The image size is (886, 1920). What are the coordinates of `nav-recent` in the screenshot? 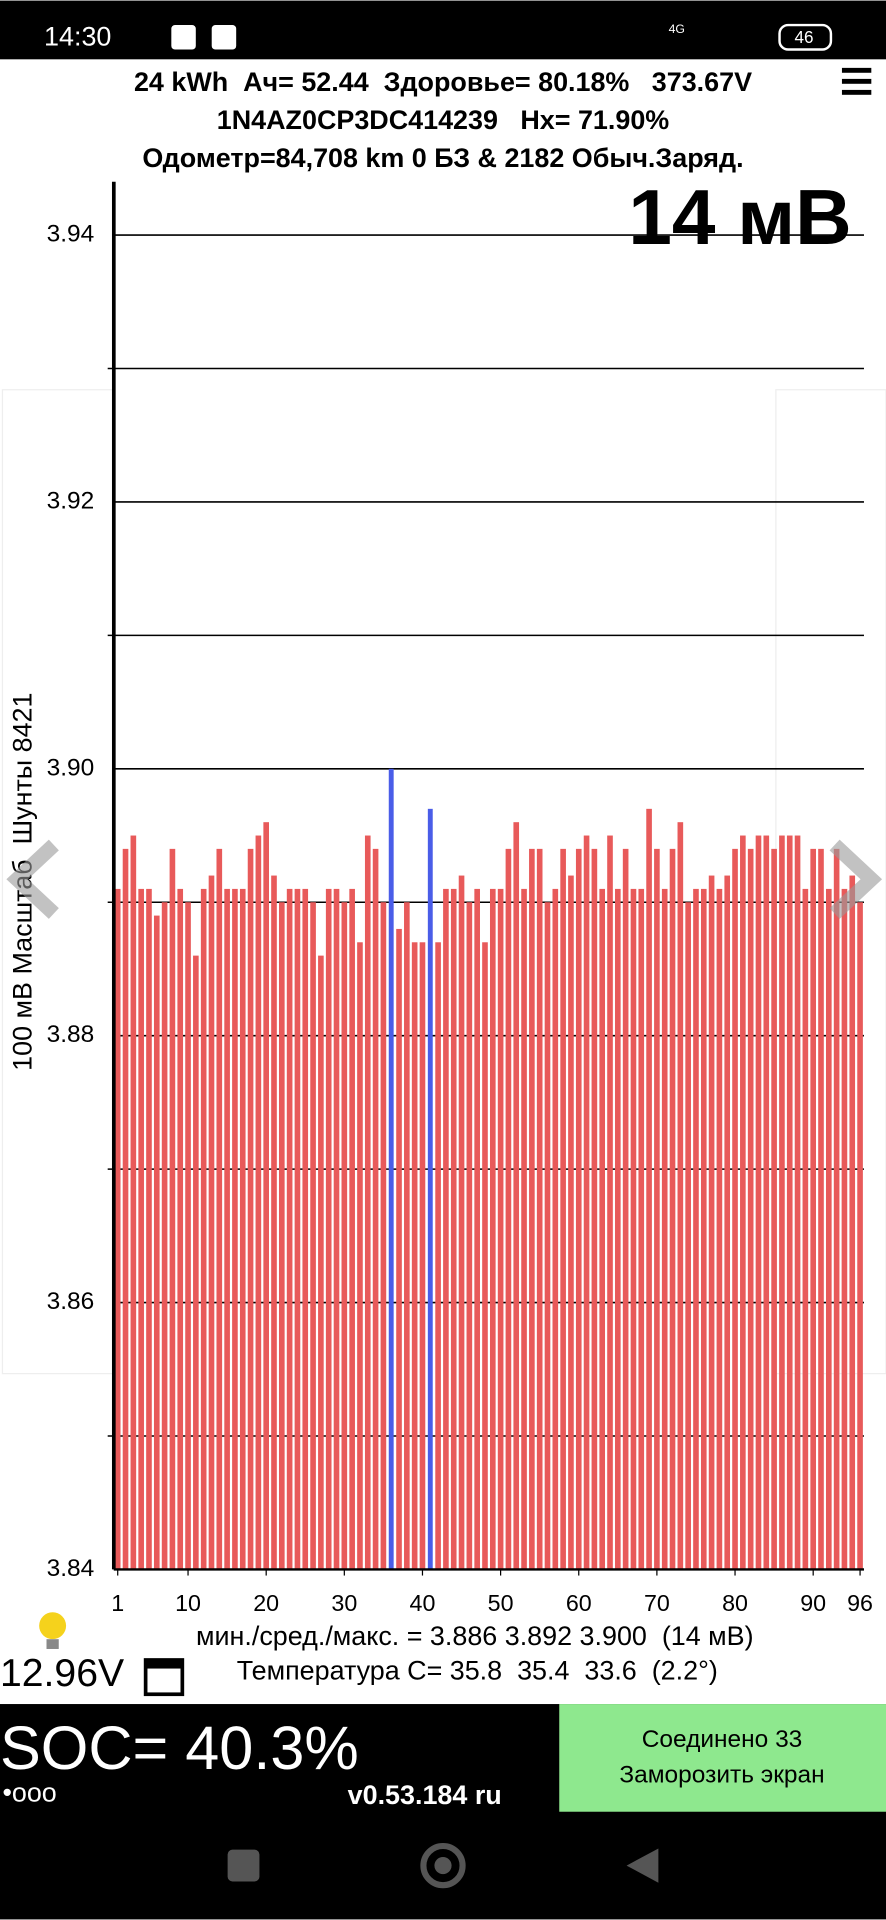 It's located at (243, 1865).